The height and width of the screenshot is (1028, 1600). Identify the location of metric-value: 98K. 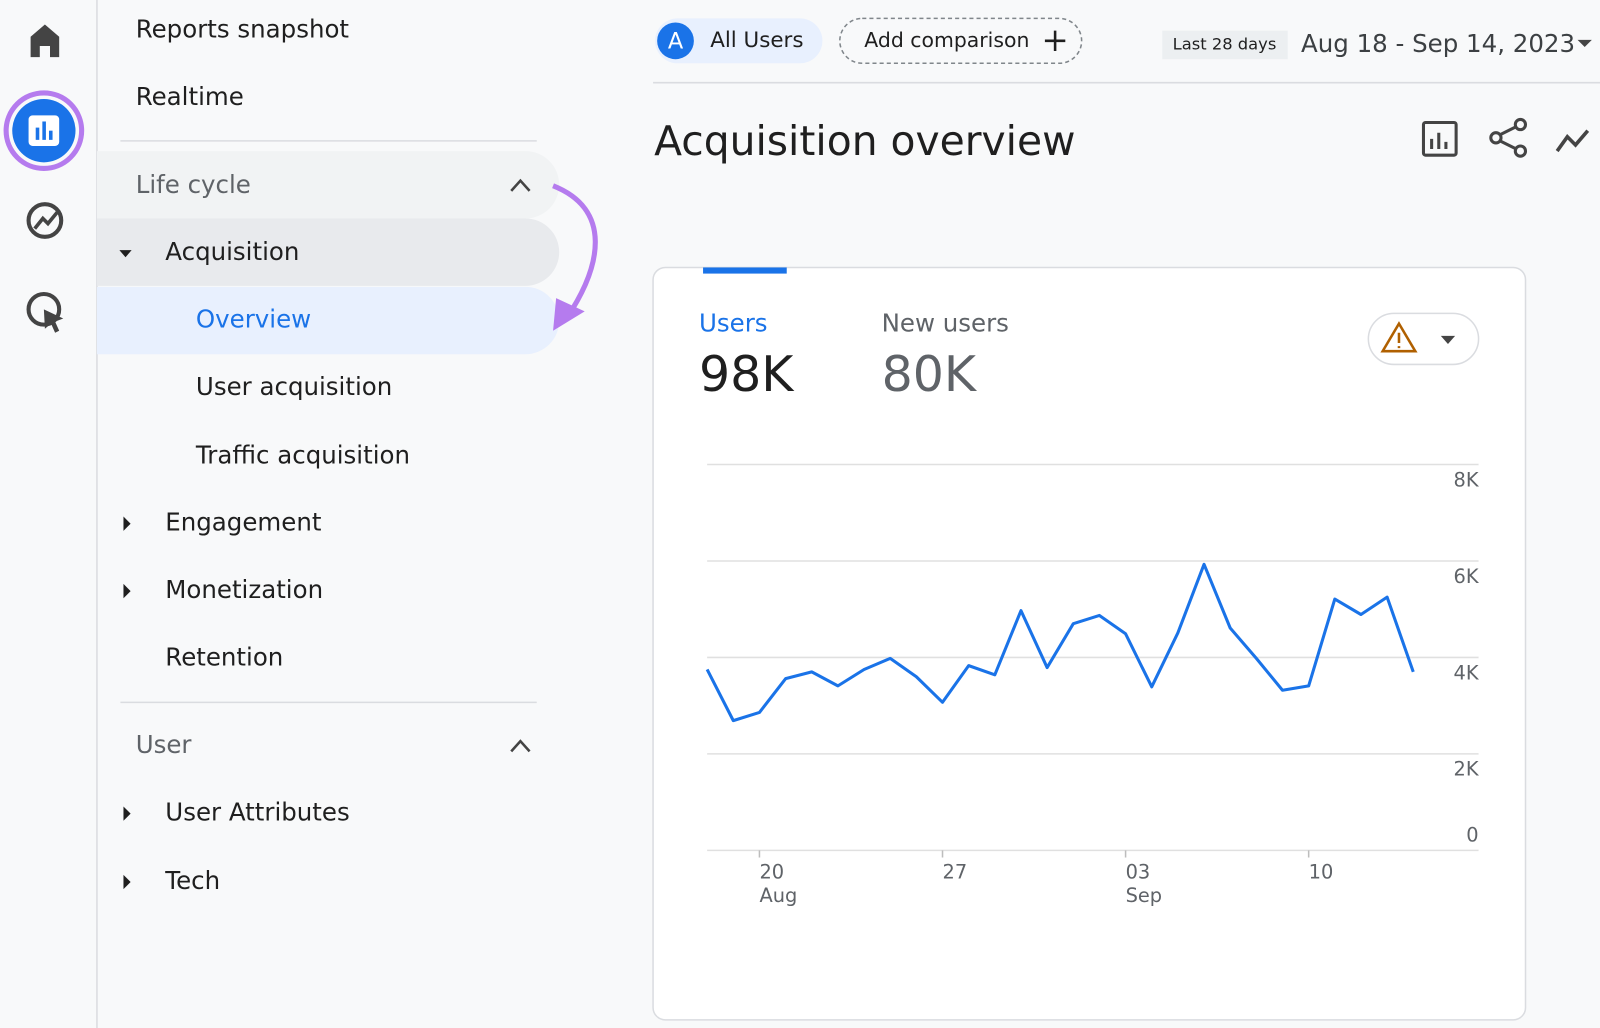
(747, 374).